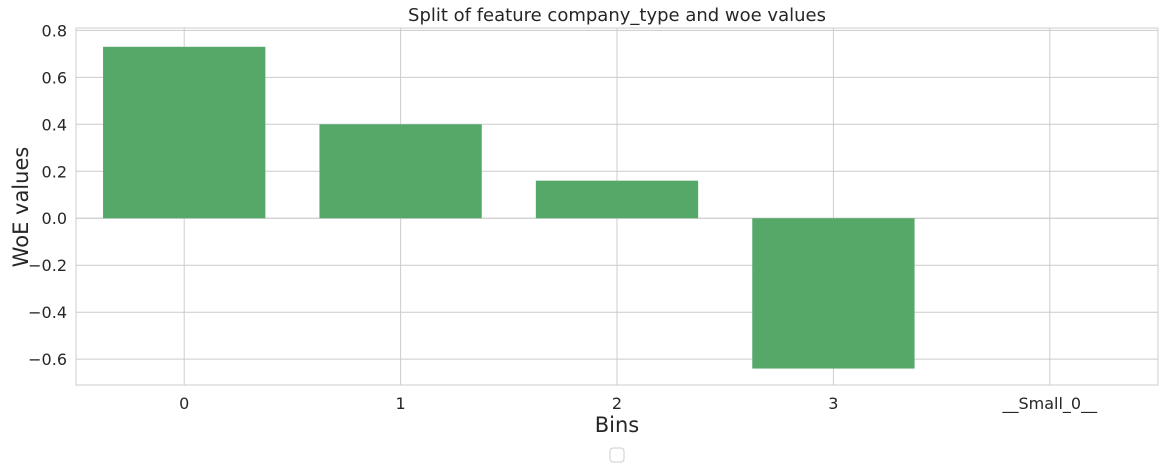  I want to click on y-tick-label: 0.8, so click(54, 30).